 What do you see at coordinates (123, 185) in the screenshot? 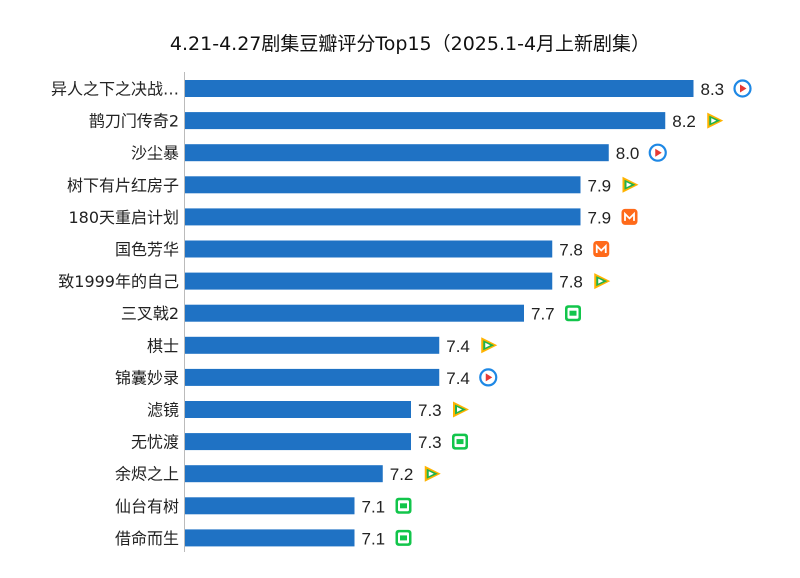
I see `category-label: 树下有片红房子` at bounding box center [123, 185].